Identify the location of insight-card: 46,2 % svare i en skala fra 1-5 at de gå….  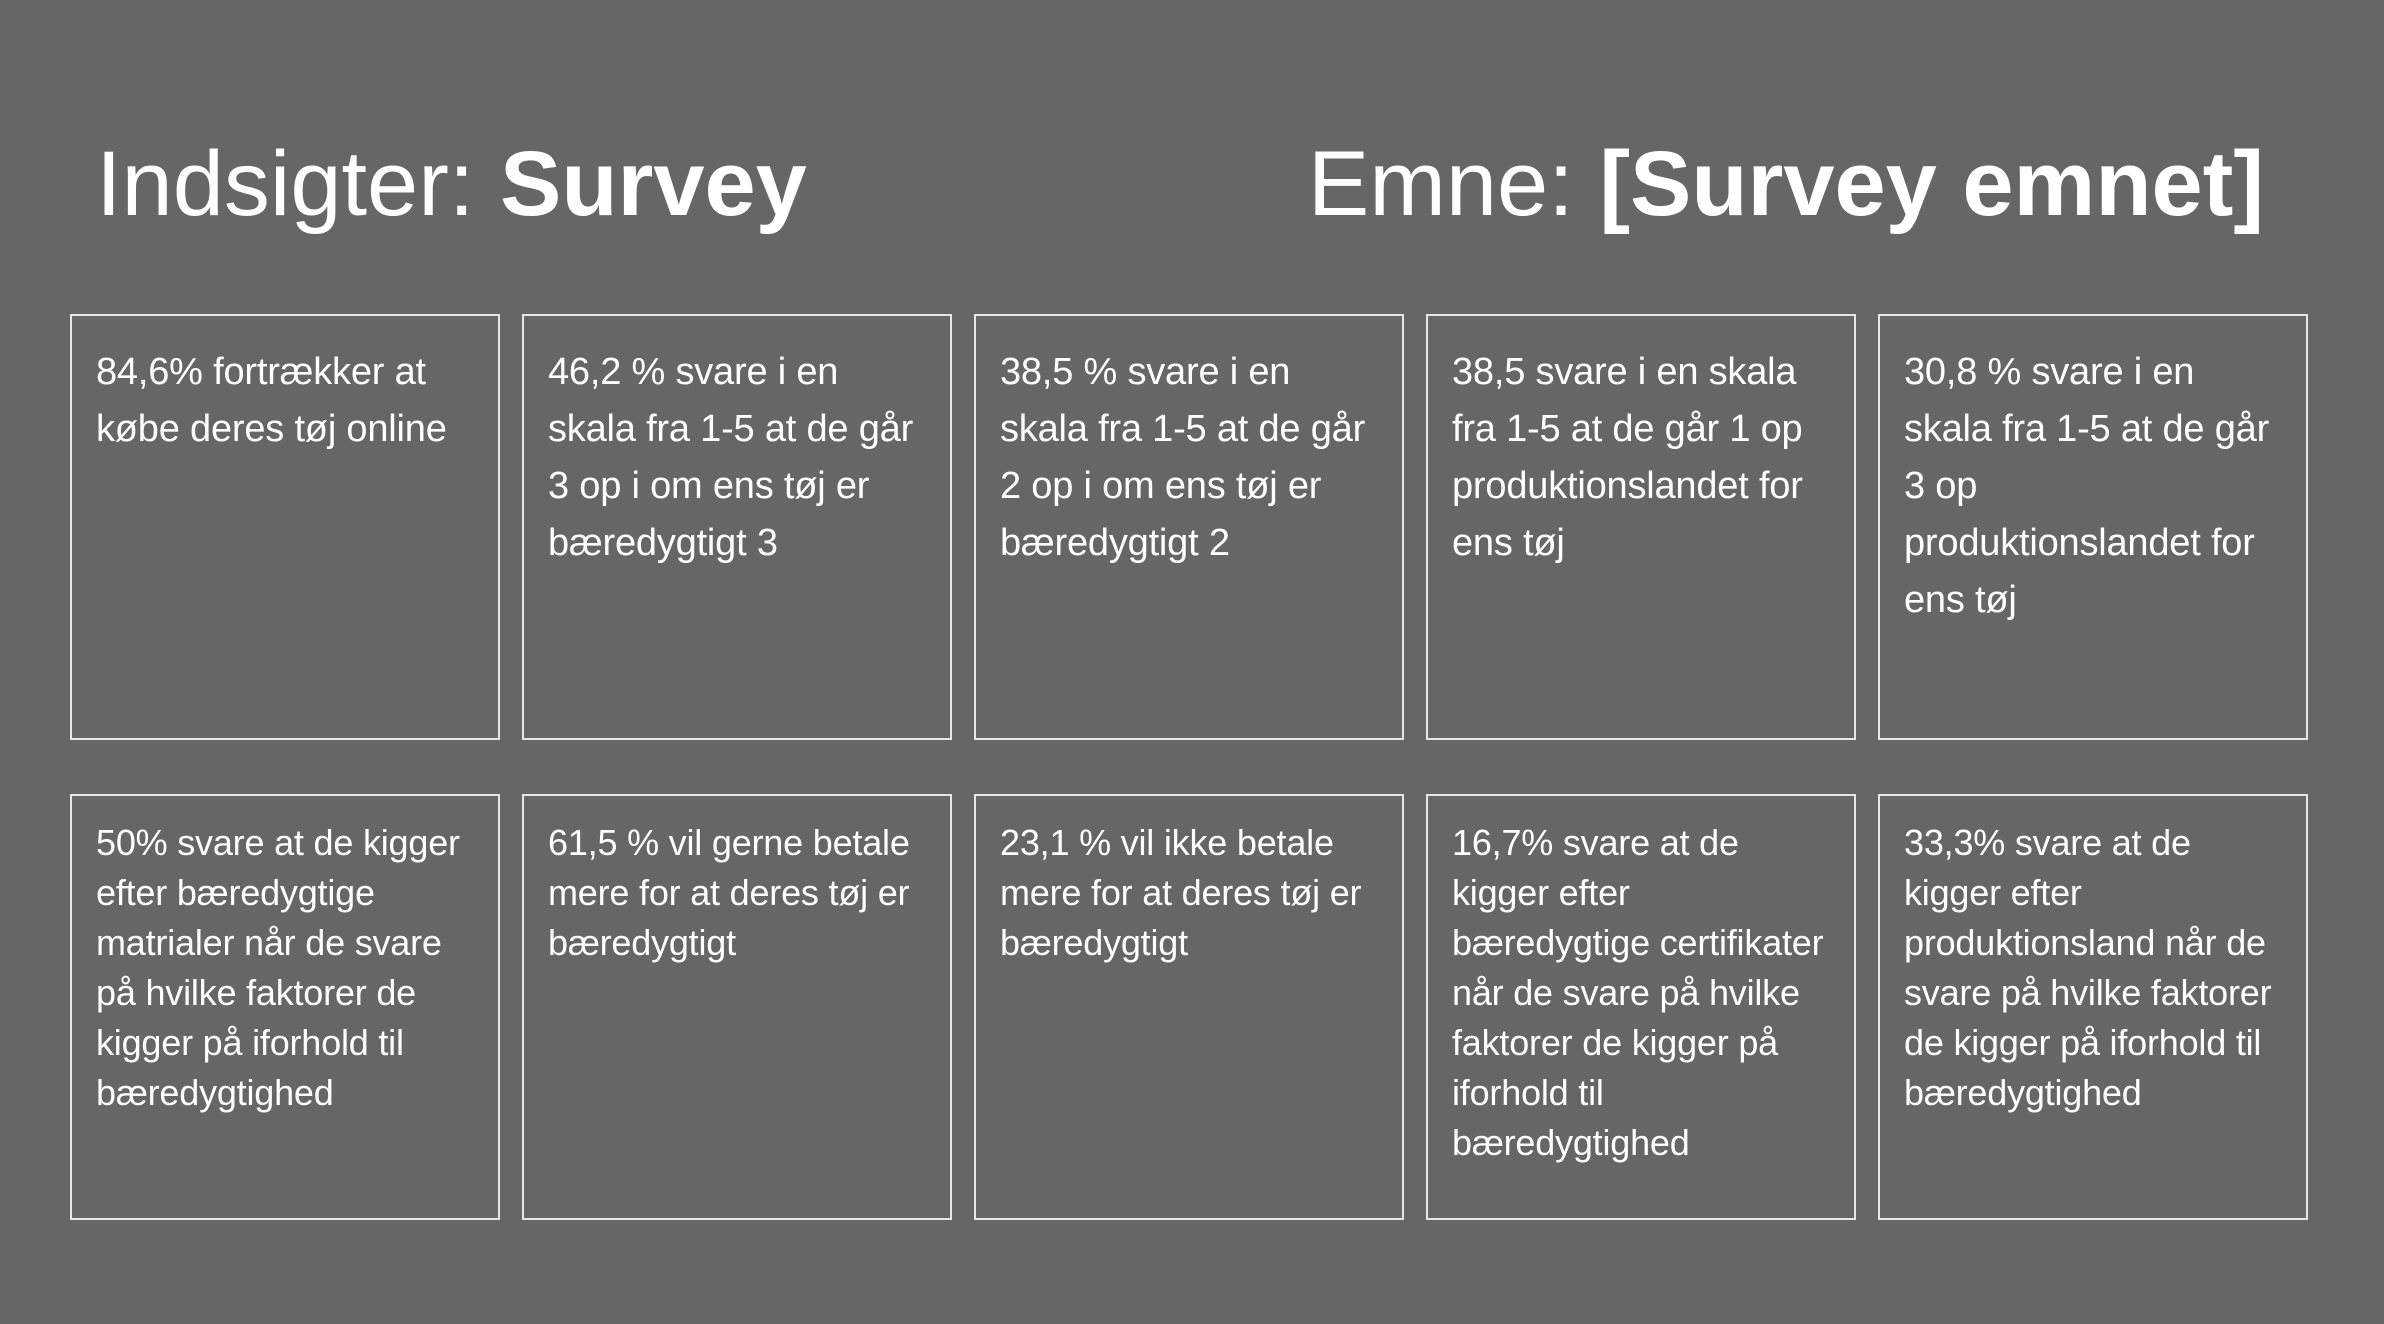
(737, 527).